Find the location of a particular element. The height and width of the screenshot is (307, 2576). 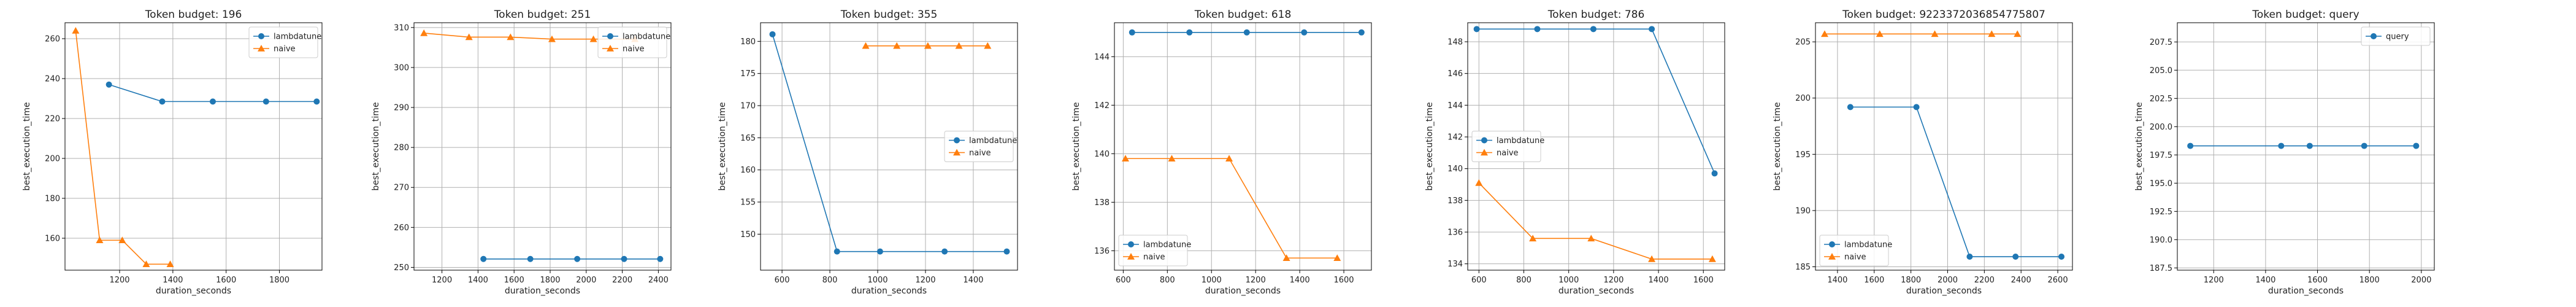

y-tick-label: 146 is located at coordinates (1455, 74).